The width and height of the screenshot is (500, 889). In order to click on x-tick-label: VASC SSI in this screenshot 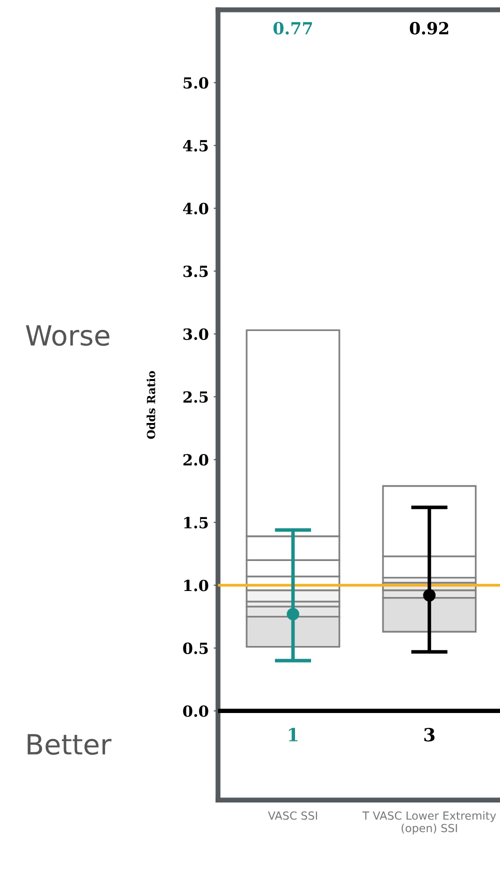, I will do `click(293, 815)`.